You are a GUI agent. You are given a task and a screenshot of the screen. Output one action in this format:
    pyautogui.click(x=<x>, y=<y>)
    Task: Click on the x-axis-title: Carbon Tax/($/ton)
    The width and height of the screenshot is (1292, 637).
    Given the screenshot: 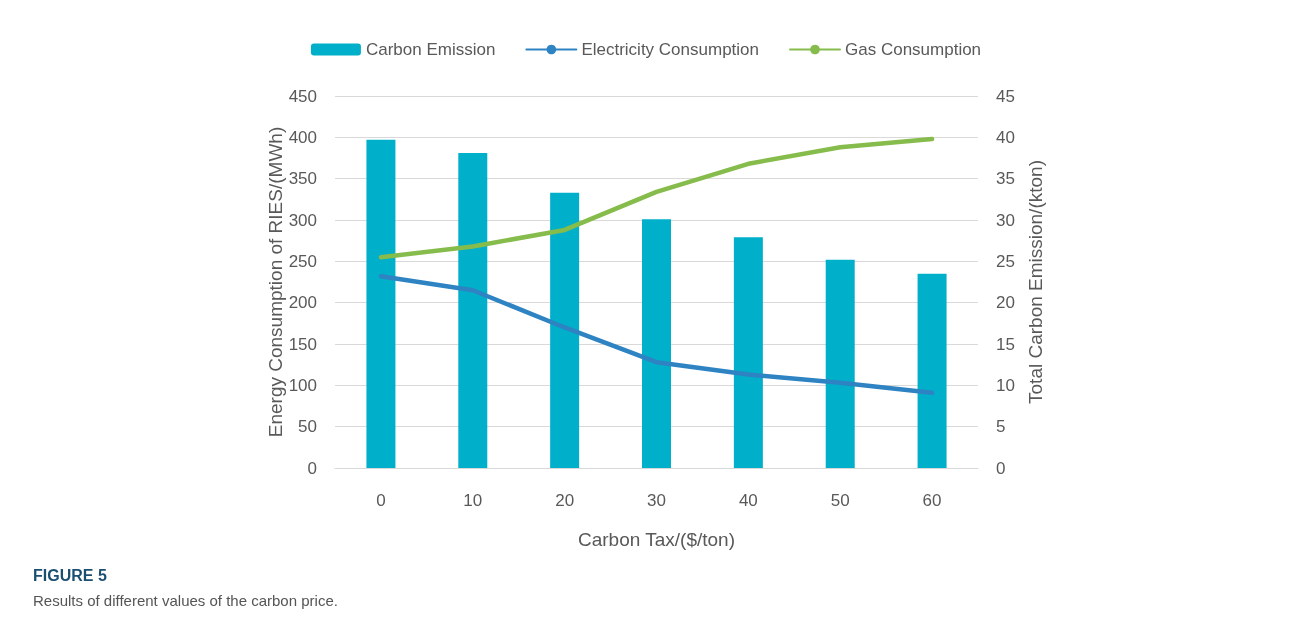 What is the action you would take?
    pyautogui.click(x=656, y=539)
    